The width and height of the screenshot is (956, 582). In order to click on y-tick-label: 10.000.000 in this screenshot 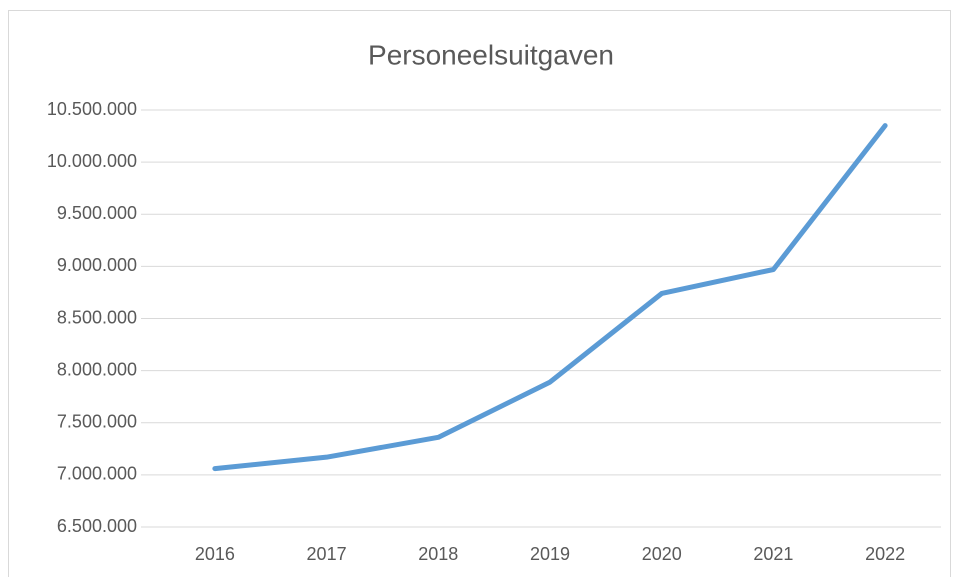, I will do `click(92, 161)`.